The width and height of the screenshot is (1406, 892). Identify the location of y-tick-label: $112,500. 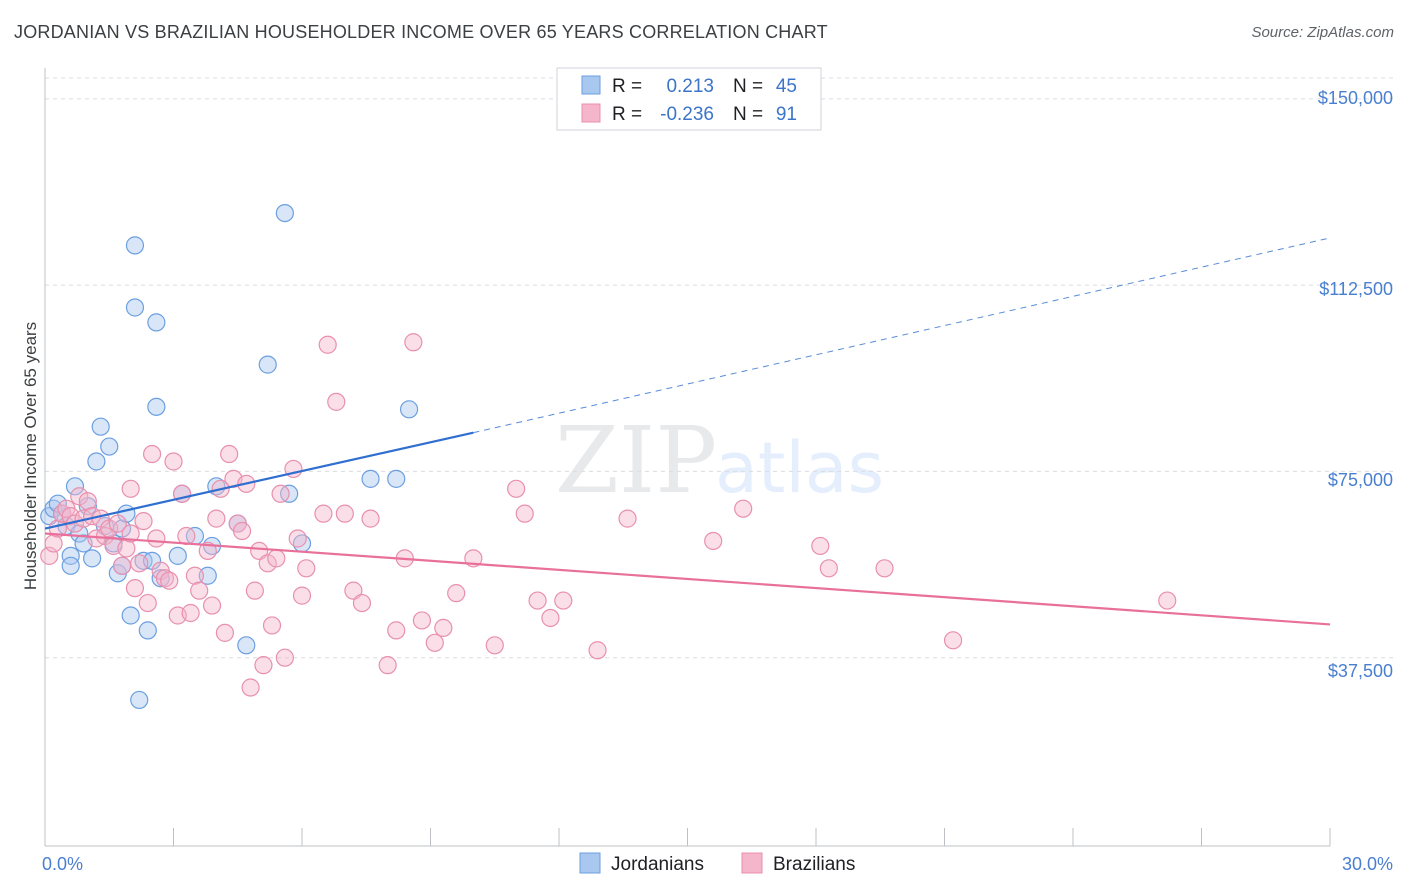
(1356, 289).